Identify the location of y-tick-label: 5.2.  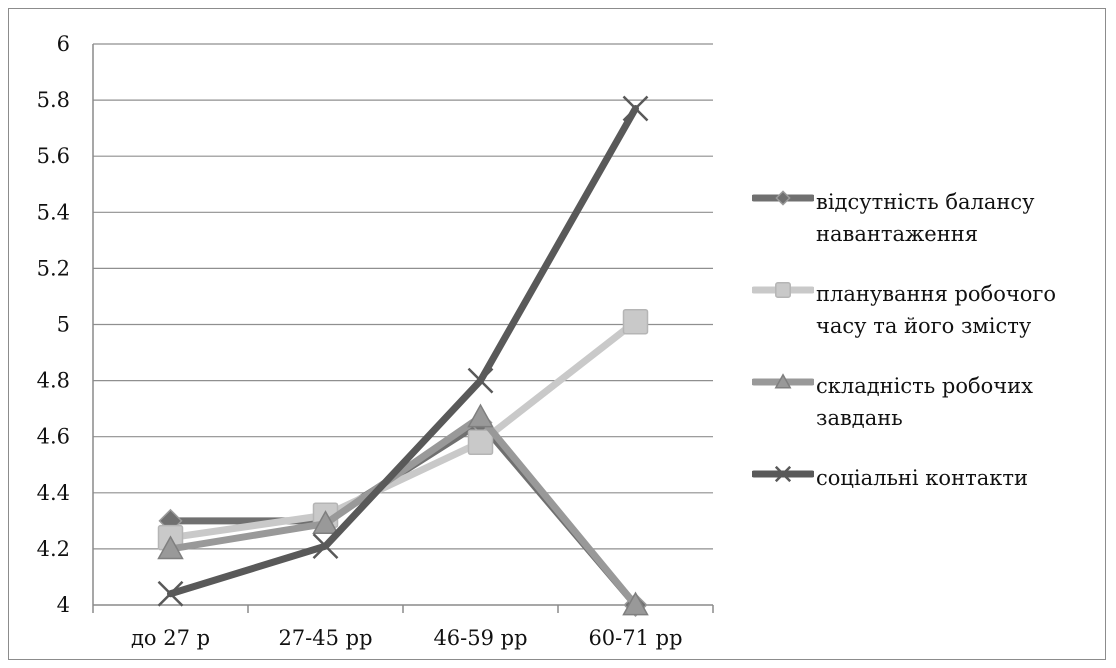
(53, 268).